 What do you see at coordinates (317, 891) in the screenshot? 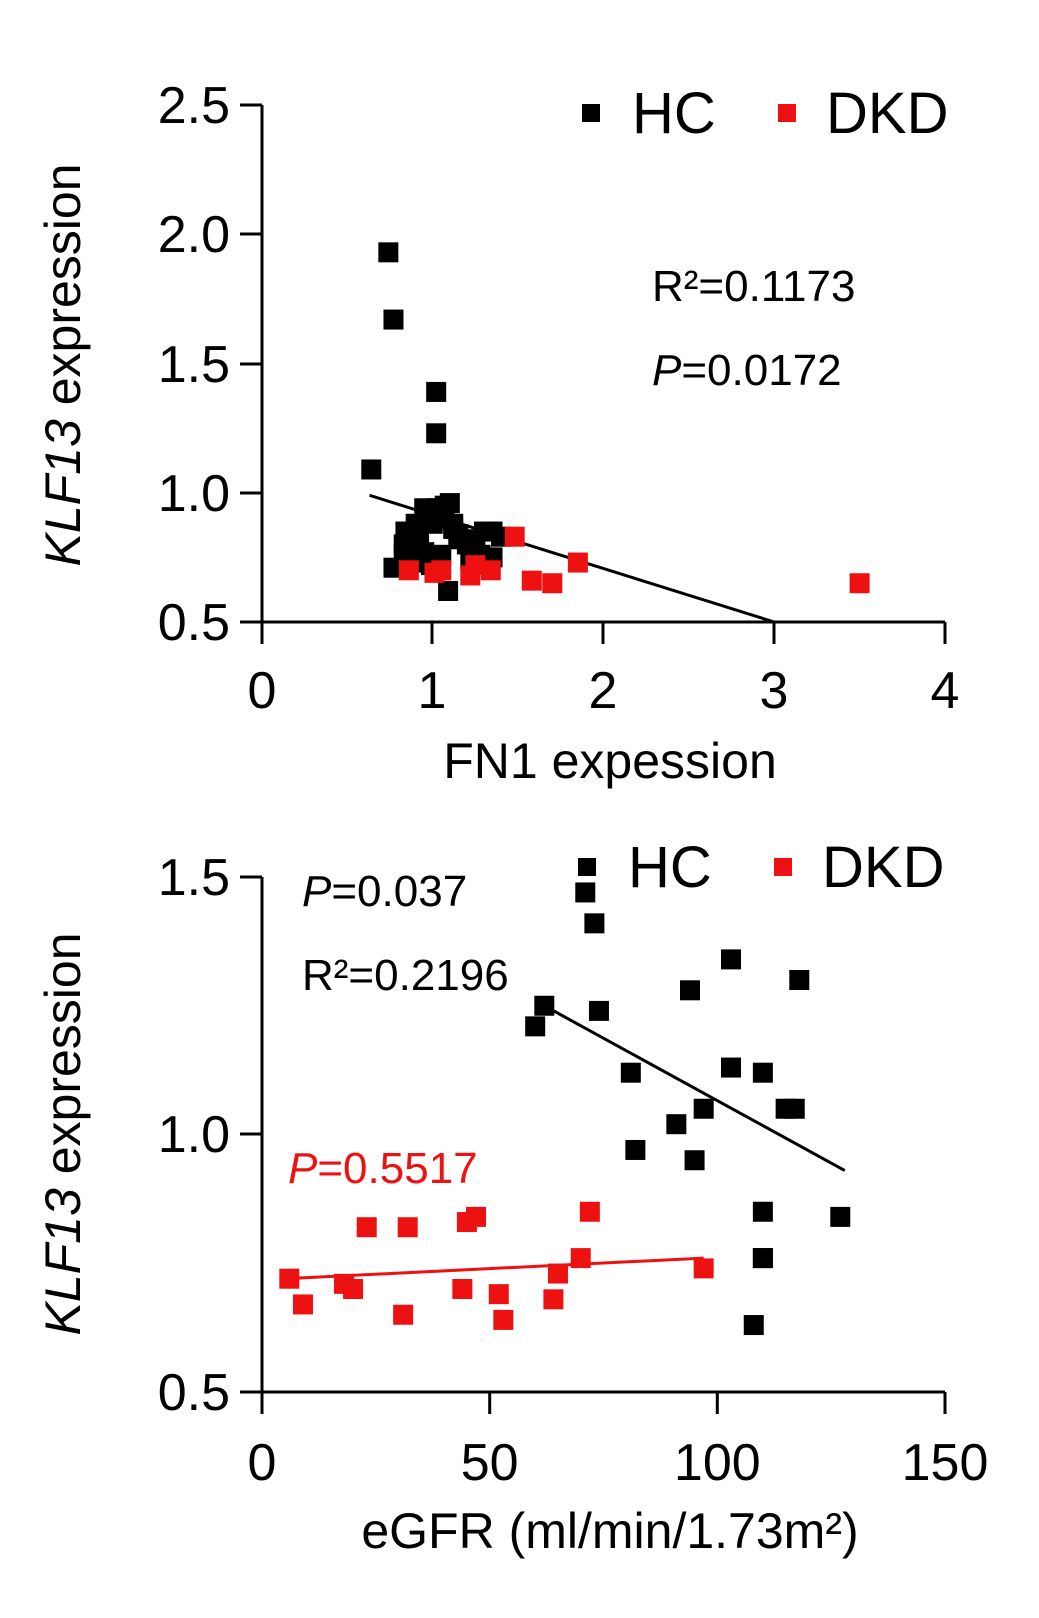
I see `annotation-hc-p-symbol: P` at bounding box center [317, 891].